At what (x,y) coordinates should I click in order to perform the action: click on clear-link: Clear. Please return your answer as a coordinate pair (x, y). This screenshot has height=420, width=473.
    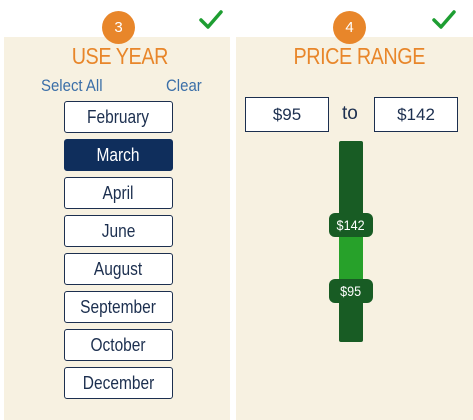
    Looking at the image, I should click on (184, 85).